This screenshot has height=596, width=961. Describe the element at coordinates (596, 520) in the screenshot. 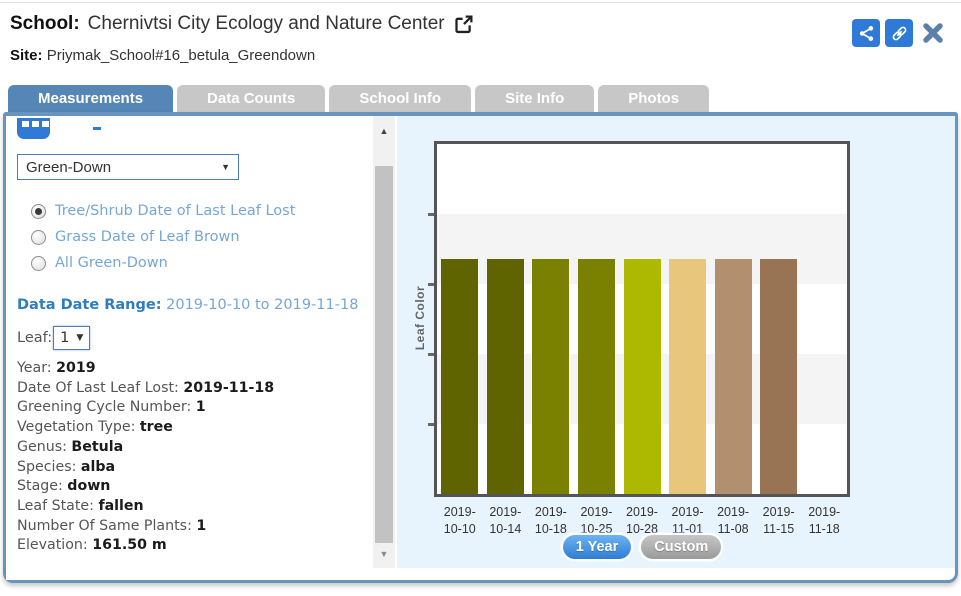

I see `x-axis-label: 2019- 10-25` at that location.